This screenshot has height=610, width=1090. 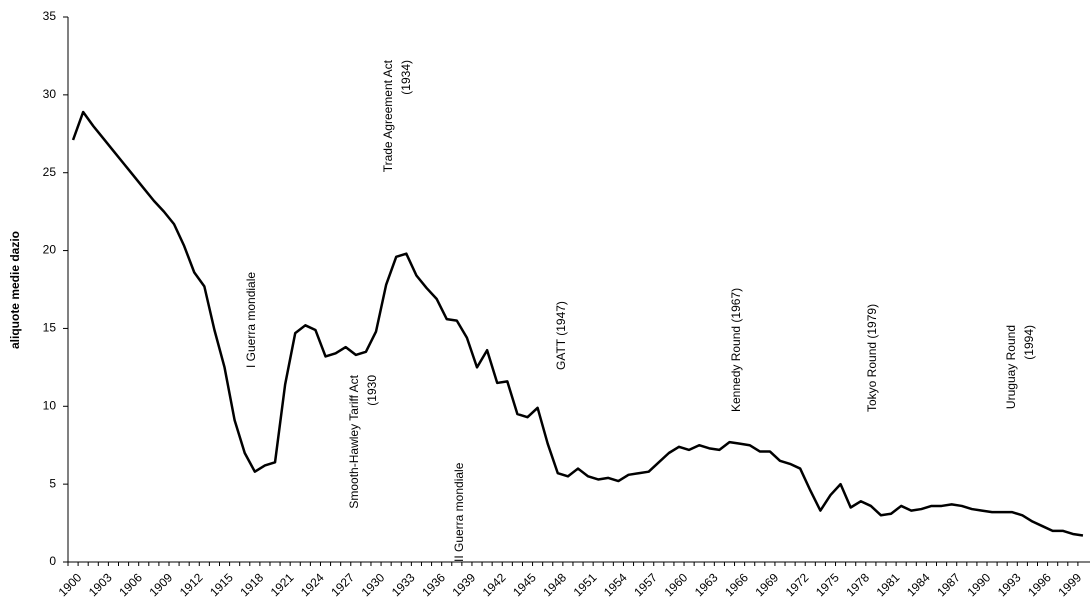 I want to click on x-tick-label: 1978, so click(x=857, y=584).